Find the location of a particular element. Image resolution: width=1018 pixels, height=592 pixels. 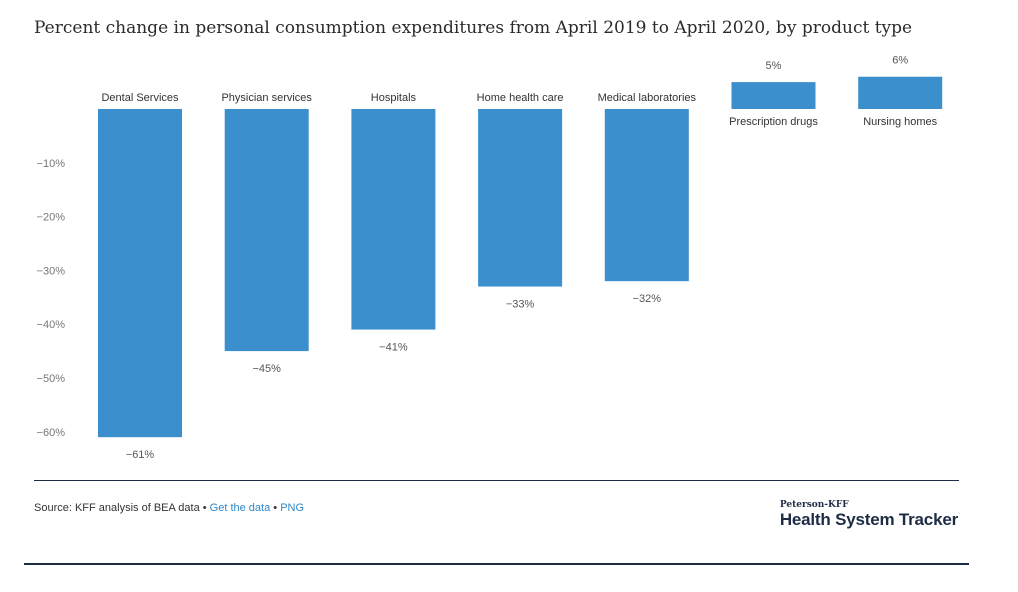

category-label: Hospitals is located at coordinates (394, 98).